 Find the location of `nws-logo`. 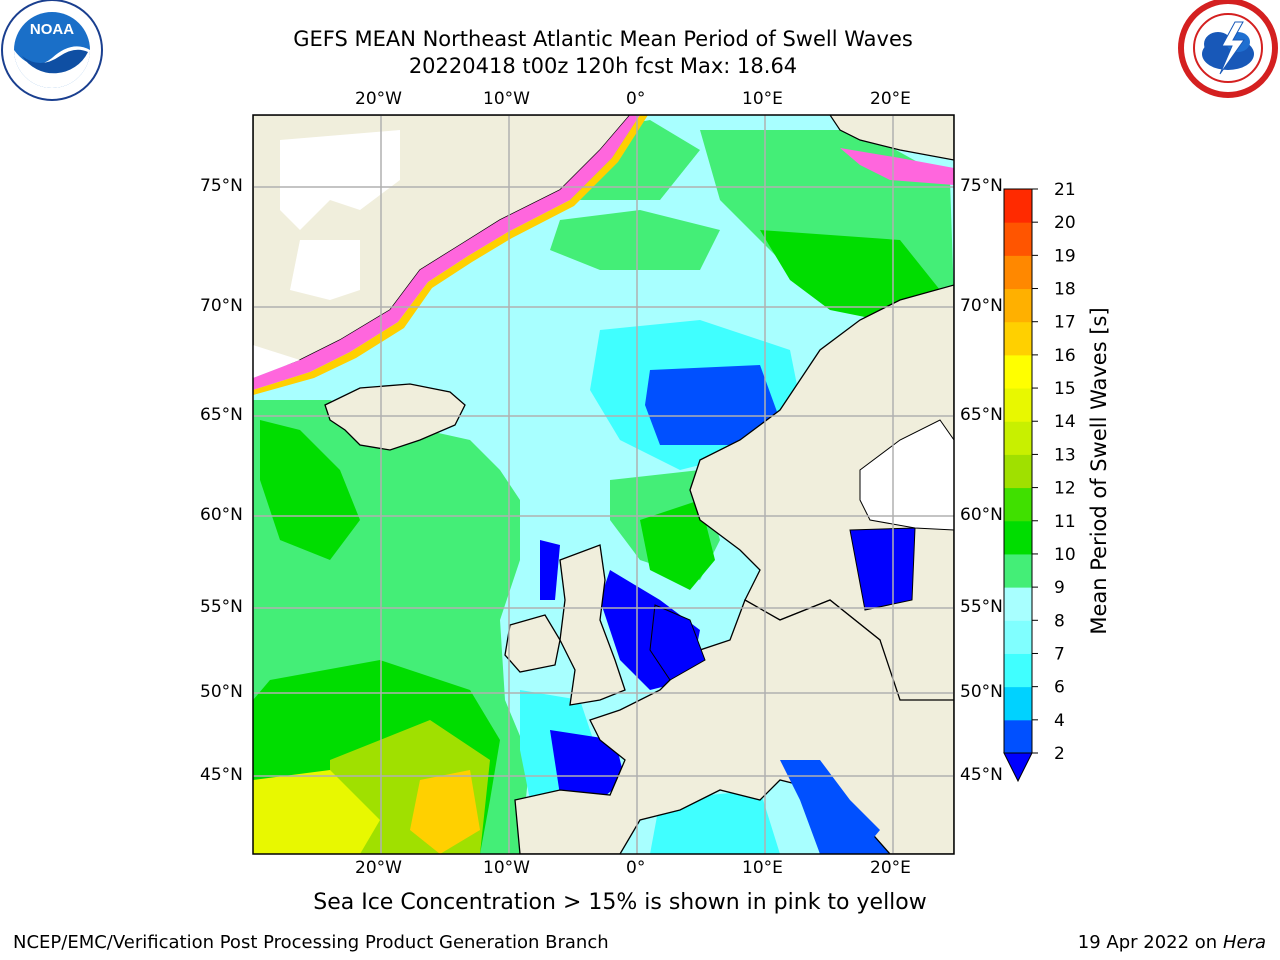

nws-logo is located at coordinates (1228, 49).